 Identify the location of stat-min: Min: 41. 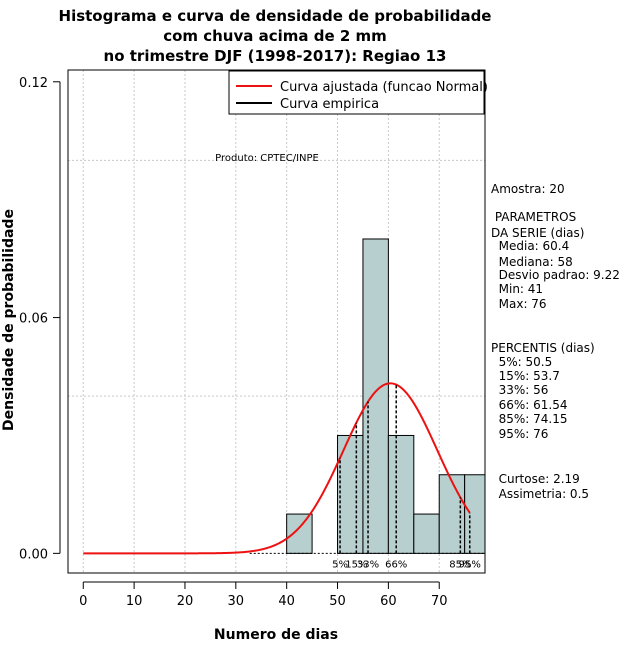
(517, 289).